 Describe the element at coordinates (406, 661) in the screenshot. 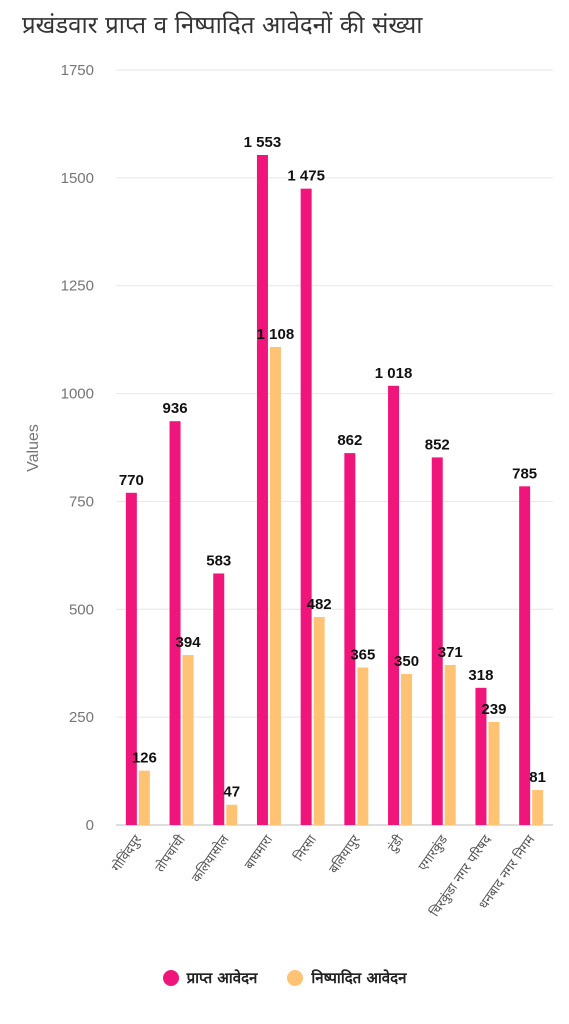

I see `data-label-disposed: 350` at that location.